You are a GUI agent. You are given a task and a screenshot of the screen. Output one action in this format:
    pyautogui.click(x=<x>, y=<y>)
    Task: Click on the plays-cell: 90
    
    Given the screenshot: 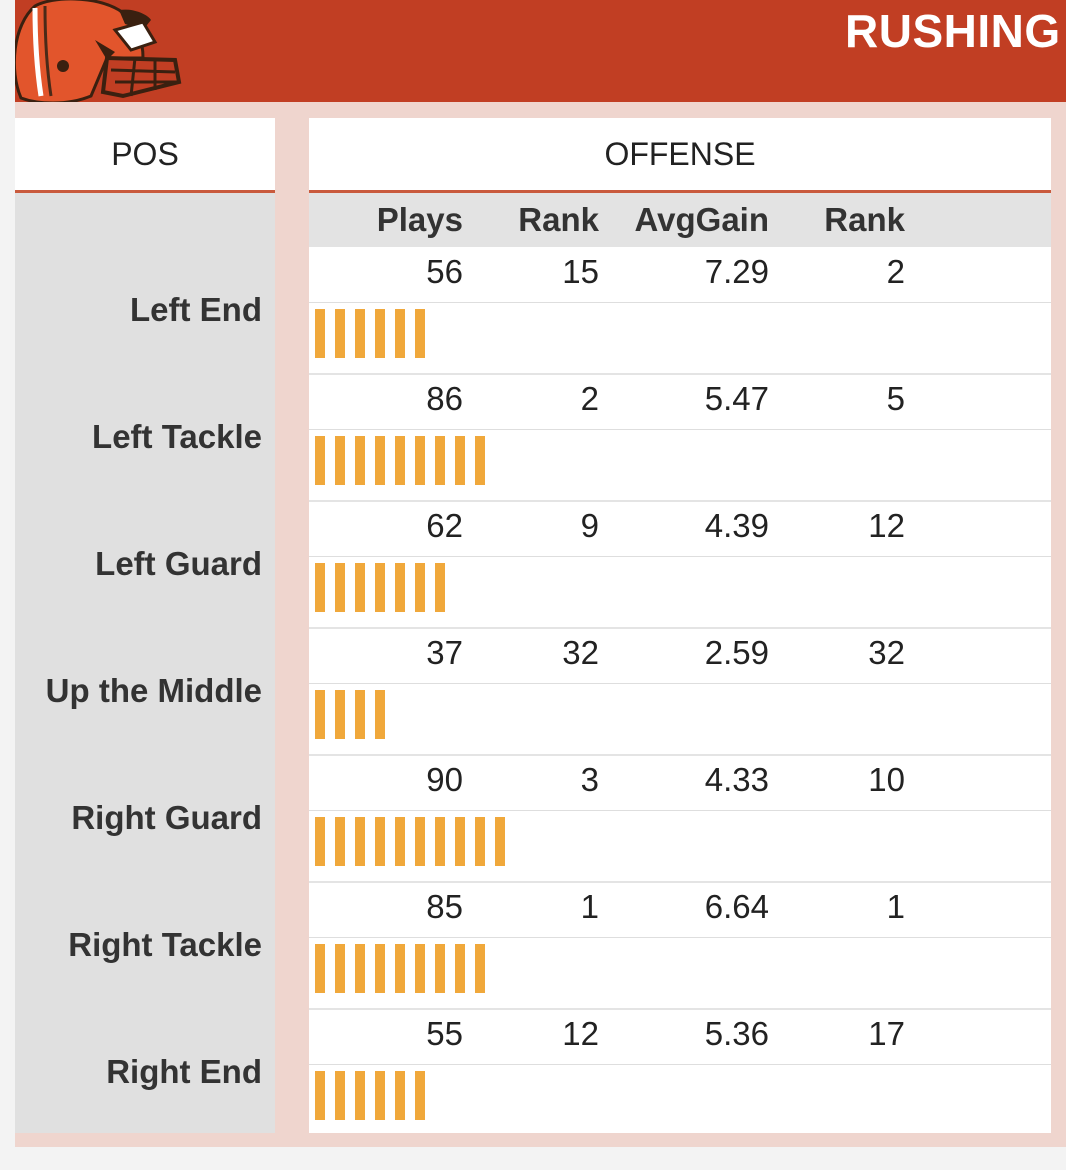 What is the action you would take?
    pyautogui.click(x=444, y=779)
    